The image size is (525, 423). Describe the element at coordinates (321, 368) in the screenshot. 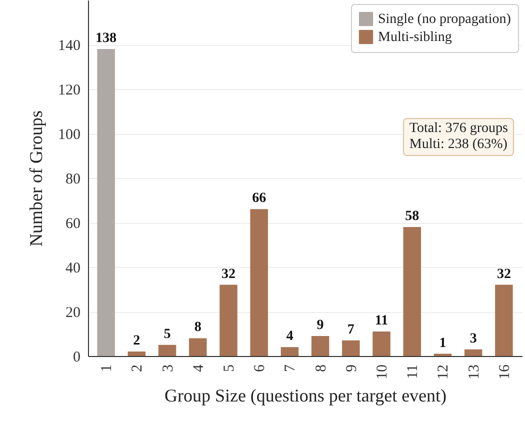

I see `x-tick-label: 8` at that location.